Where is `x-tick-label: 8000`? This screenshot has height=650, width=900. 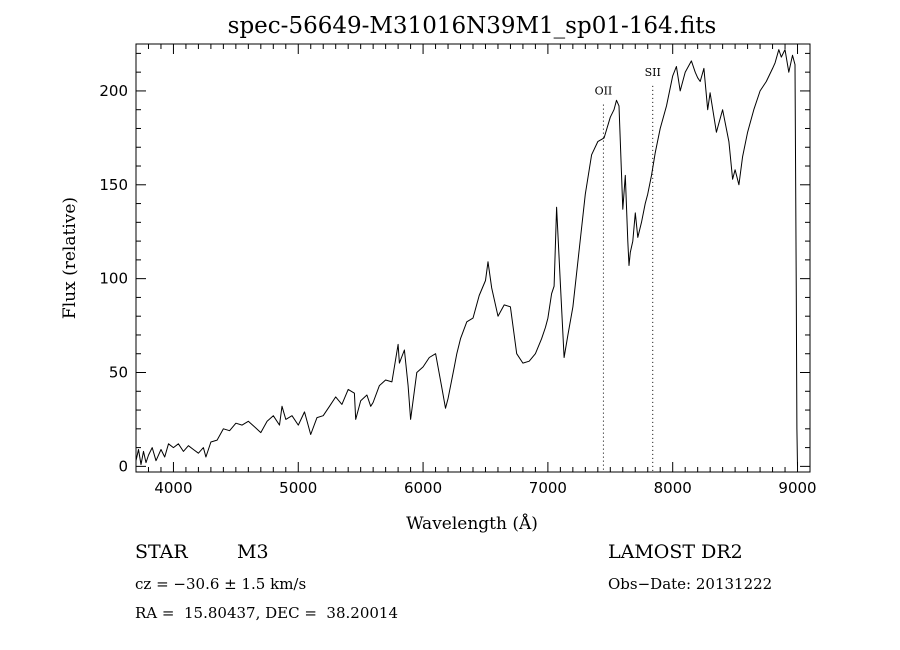
x-tick-label: 8000 is located at coordinates (673, 488).